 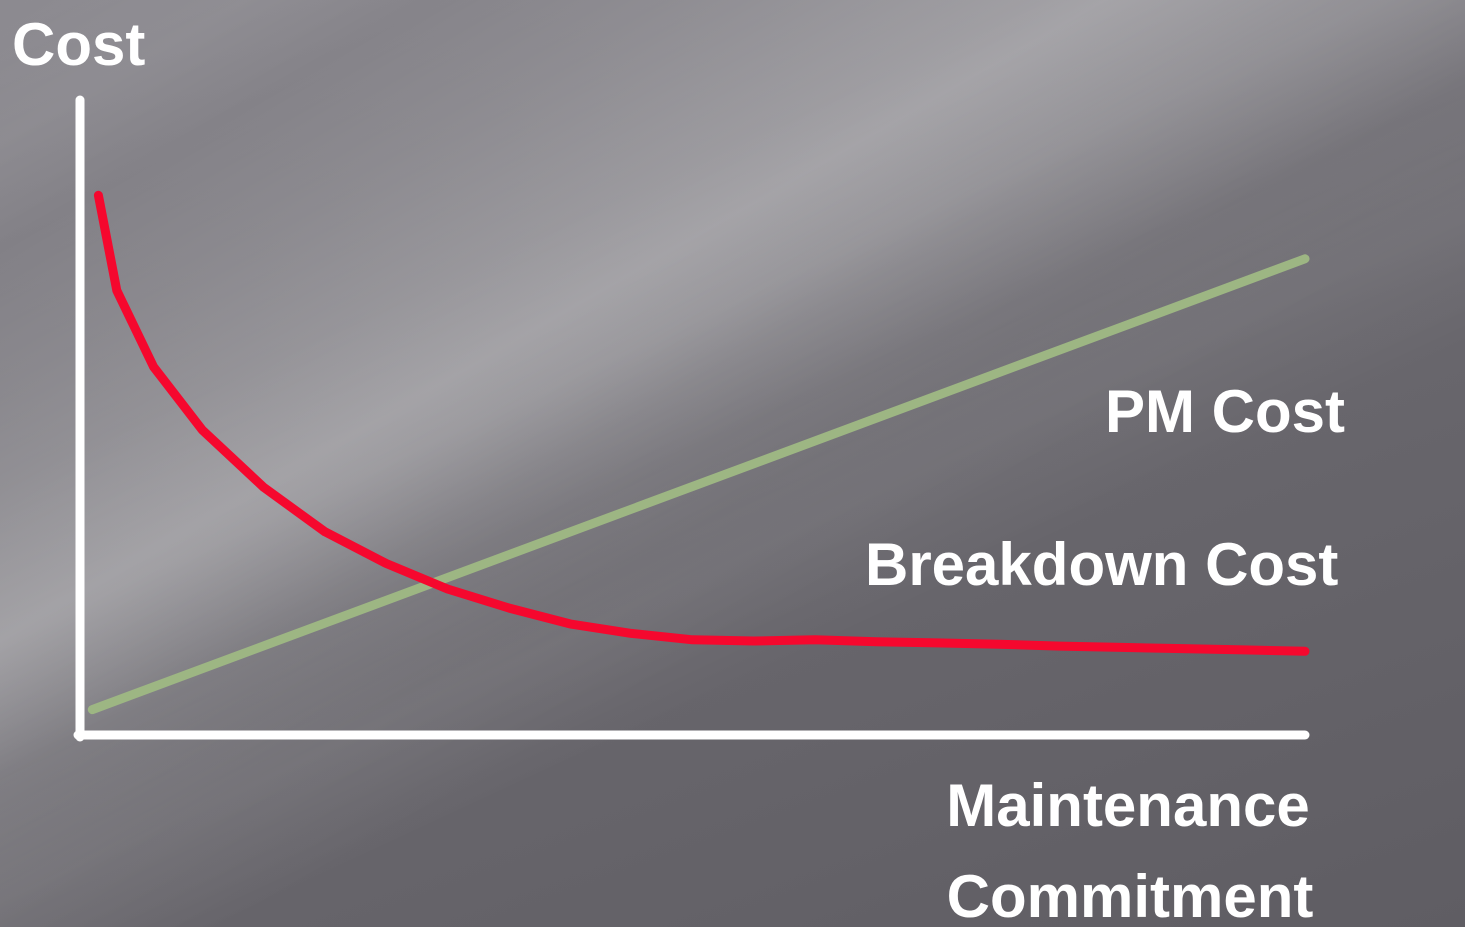 What do you see at coordinates (1127, 805) in the screenshot?
I see `x-axis-label-line-1: Maintenance` at bounding box center [1127, 805].